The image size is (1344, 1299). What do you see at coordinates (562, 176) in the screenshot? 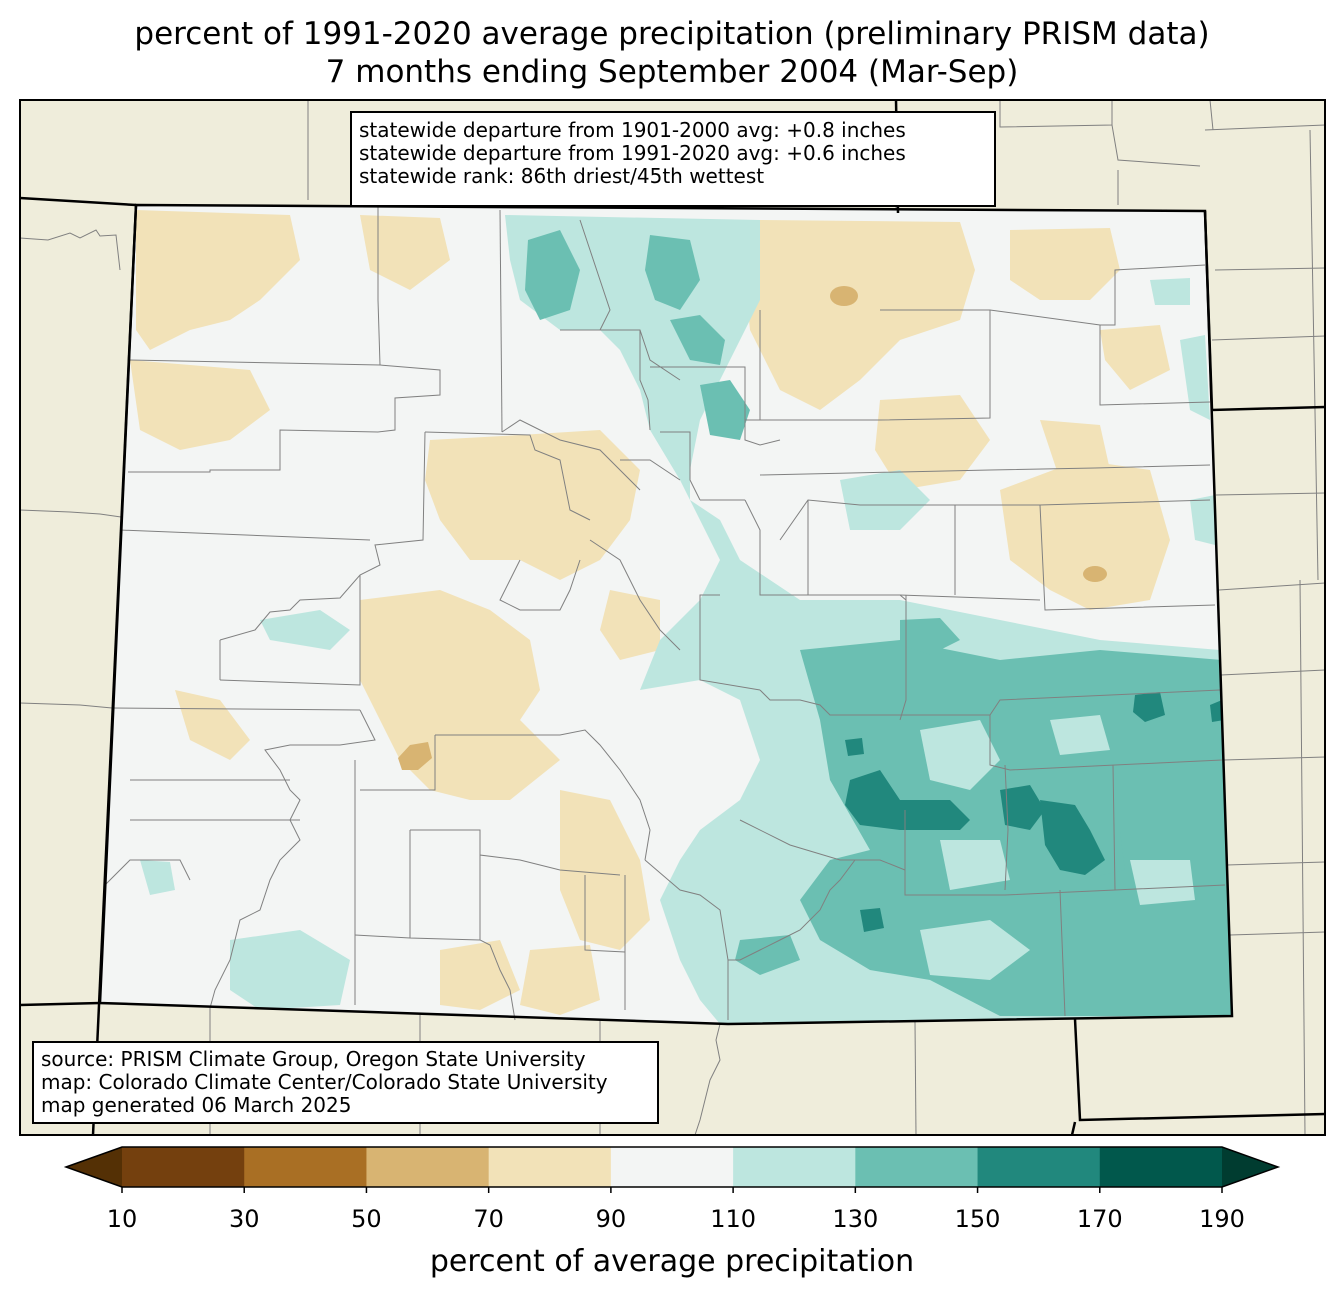
I see `statewide-rank: statewide rank: 86th driest/45th wettest` at bounding box center [562, 176].